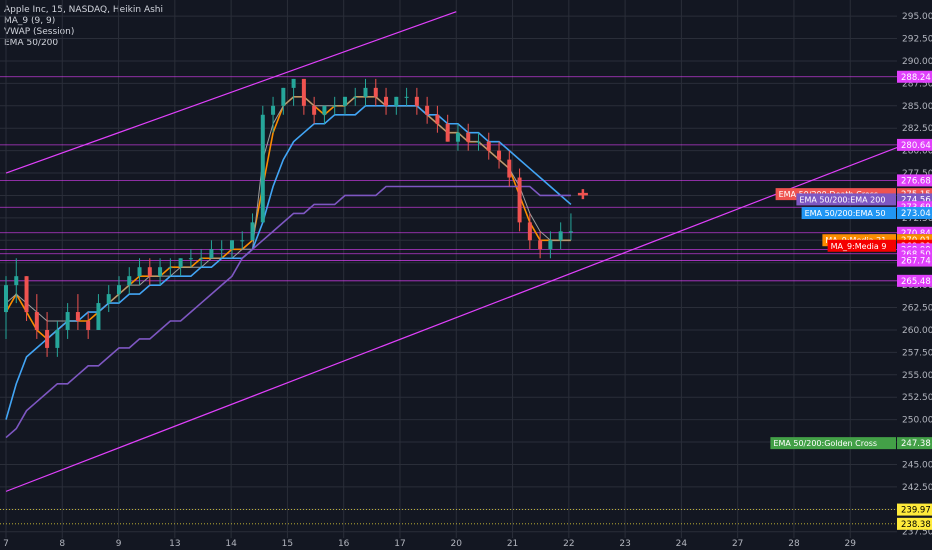 This screenshot has width=932, height=550. Describe the element at coordinates (917, 331) in the screenshot. I see `price-tick-label: 260.00` at that location.